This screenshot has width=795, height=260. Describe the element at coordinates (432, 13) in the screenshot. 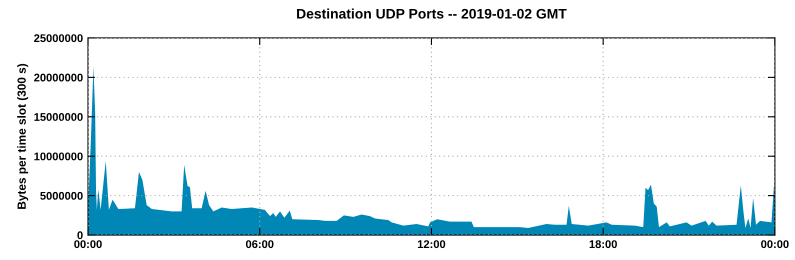

I see `chart-title: Destination UDP Ports -- 2019-01-02 GMT` at that location.